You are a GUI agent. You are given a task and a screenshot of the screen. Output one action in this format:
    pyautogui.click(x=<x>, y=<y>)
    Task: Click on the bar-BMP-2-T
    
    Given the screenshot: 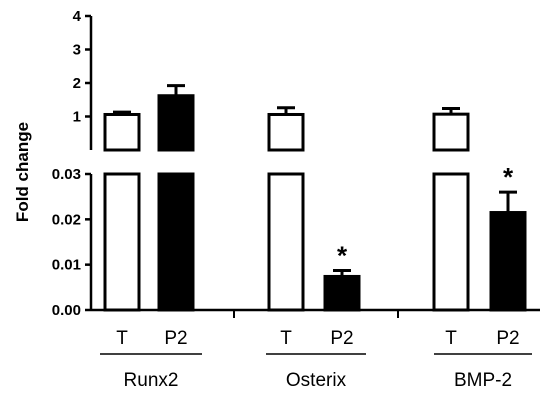 What is the action you would take?
    pyautogui.click(x=451, y=132)
    